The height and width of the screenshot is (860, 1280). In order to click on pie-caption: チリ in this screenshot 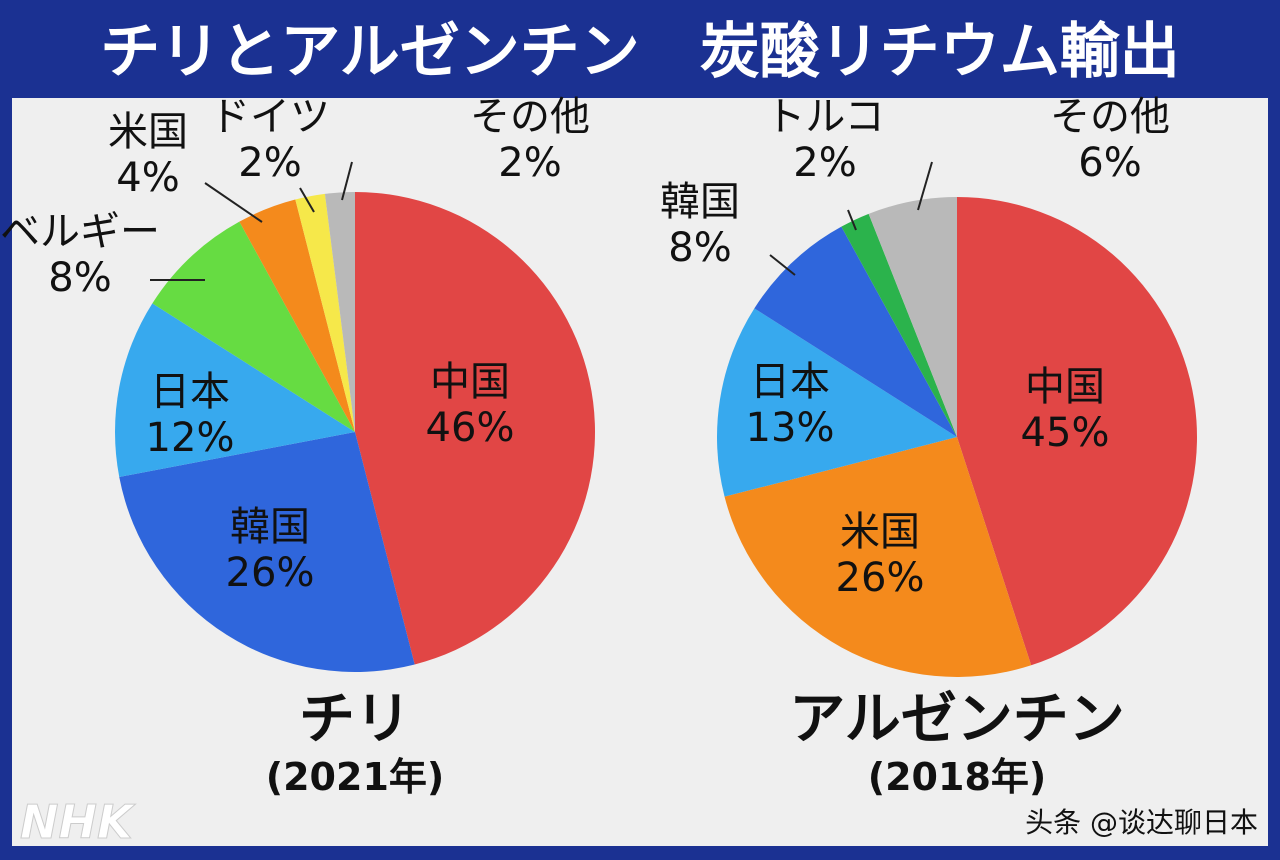, I will do `click(355, 719)`.